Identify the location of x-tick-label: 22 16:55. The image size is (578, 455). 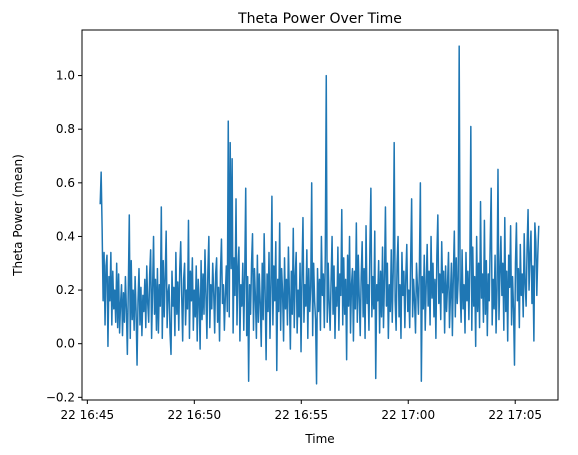
(301, 415).